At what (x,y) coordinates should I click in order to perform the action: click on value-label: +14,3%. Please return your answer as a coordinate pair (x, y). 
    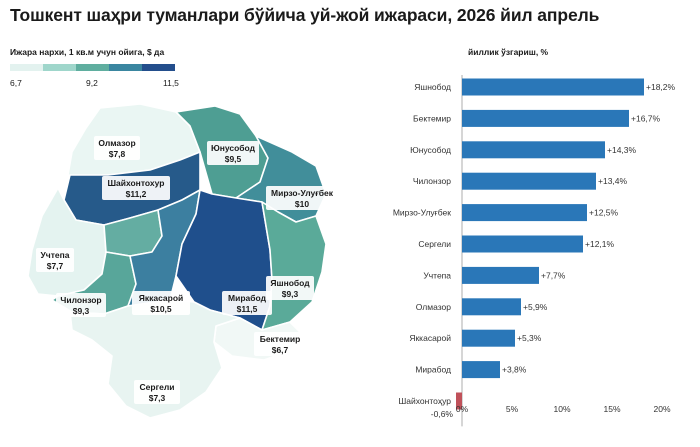
    Looking at the image, I should click on (622, 150).